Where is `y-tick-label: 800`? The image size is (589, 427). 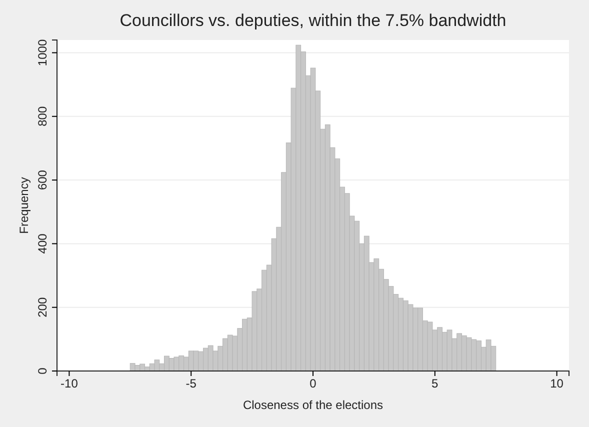
y-tick-label: 800 is located at coordinates (43, 116).